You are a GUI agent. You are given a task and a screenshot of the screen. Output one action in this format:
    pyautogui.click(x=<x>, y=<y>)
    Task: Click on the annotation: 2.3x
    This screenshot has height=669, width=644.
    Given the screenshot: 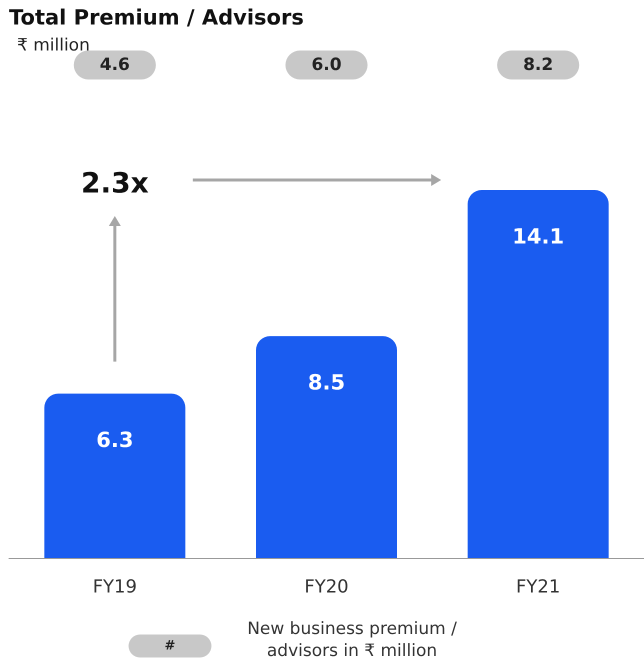 What is the action you would take?
    pyautogui.click(x=114, y=183)
    